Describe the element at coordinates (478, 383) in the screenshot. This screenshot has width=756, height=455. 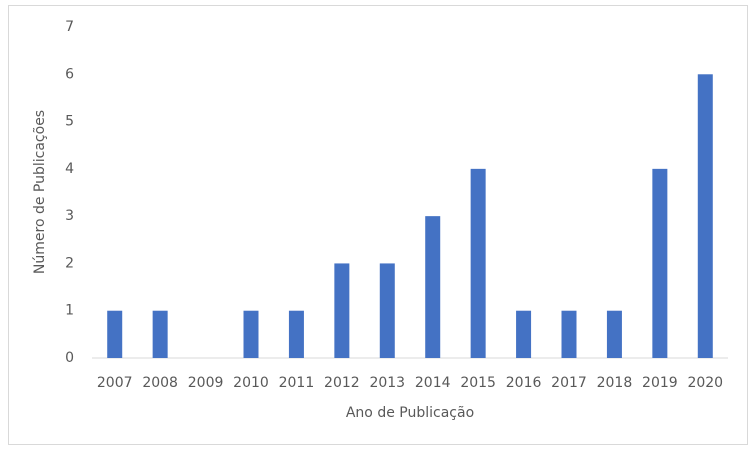
I see `x-tick-label: 2015` at that location.